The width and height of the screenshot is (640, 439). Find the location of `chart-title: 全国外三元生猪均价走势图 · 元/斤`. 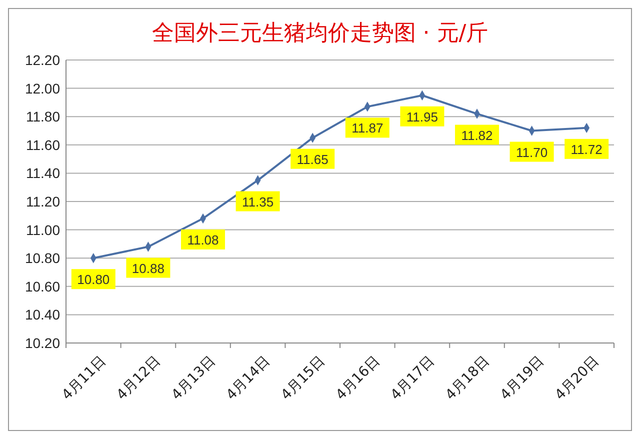

chart-title: 全国外三元生猪均价走势图 · 元/斤 is located at coordinates (320, 33).